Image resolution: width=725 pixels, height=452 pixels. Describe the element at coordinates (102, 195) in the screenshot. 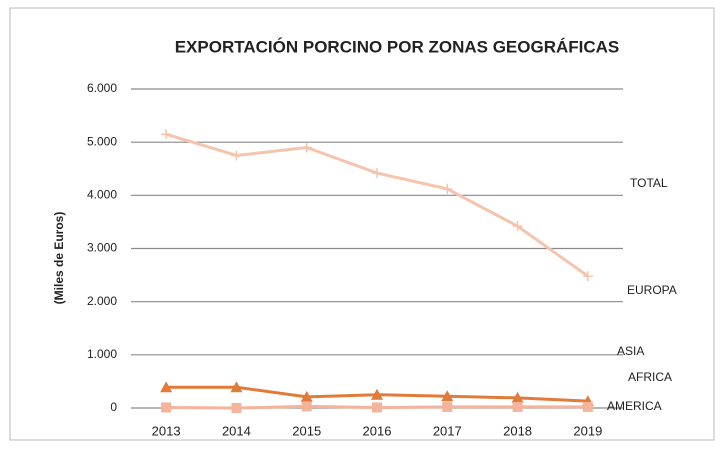

I see `y-tick-label: 4.000` at that location.